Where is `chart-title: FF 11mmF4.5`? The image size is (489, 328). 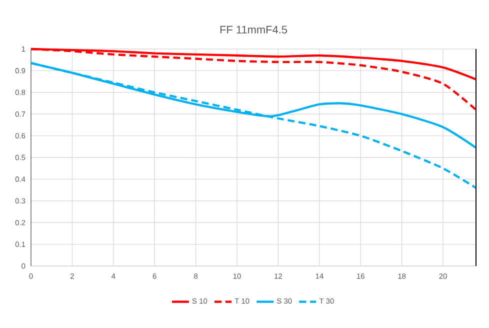
chart-title: FF 11mmF4.5 is located at coordinates (254, 30).